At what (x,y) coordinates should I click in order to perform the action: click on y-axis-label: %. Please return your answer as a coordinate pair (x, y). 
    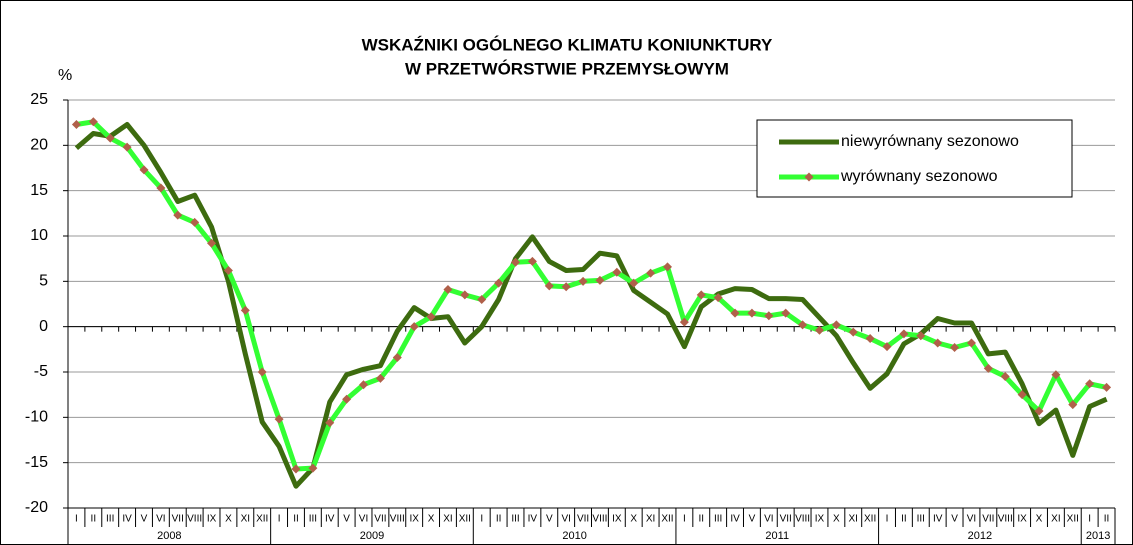
    Looking at the image, I should click on (65, 75).